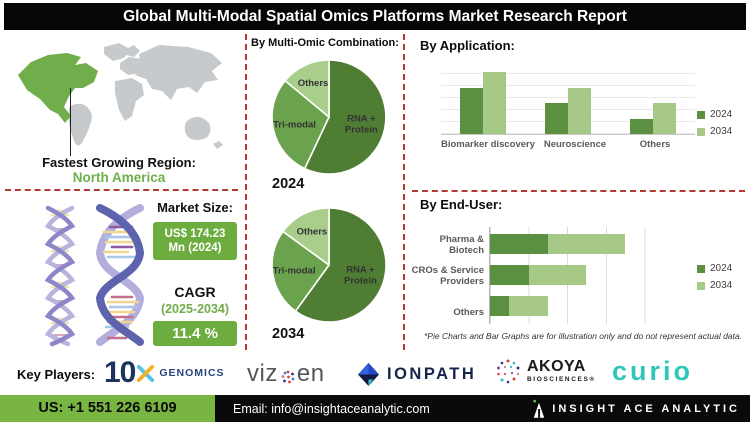 The height and width of the screenshot is (422, 750). I want to click on pie-chart-2034: RNA + Protein Tri-modal Others, so click(329, 265).